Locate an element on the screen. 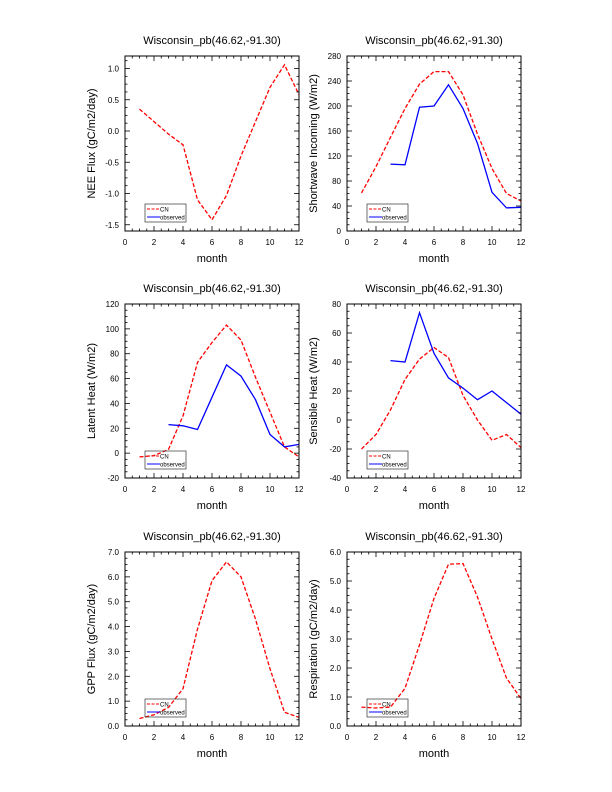  y-axis-label: NEE Flux (gC/m2/day) is located at coordinates (92, 143).